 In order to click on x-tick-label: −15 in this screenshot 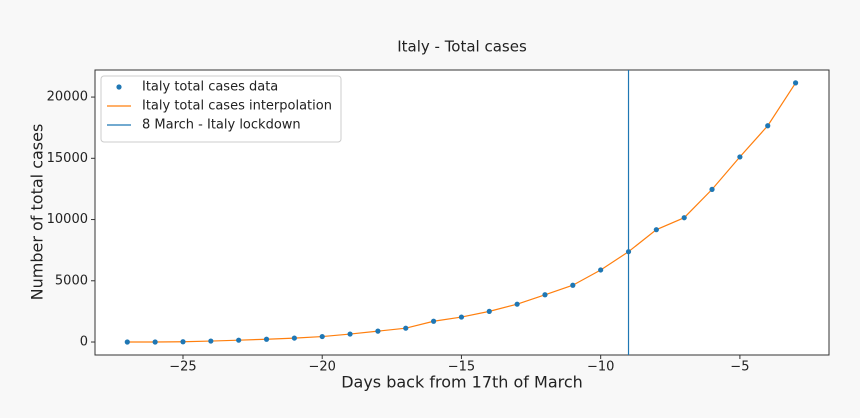, I will do `click(461, 367)`.